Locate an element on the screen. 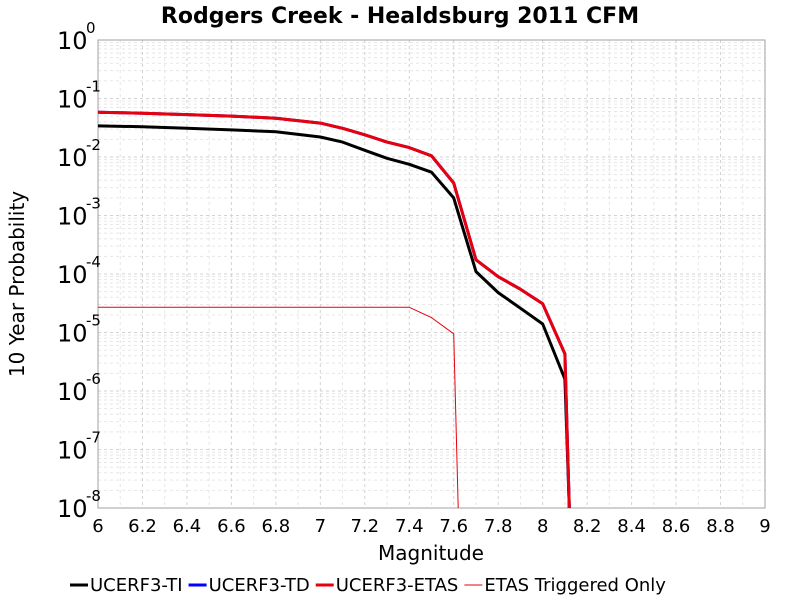 The width and height of the screenshot is (800, 600). x-tick-label: 6 is located at coordinates (97, 526).